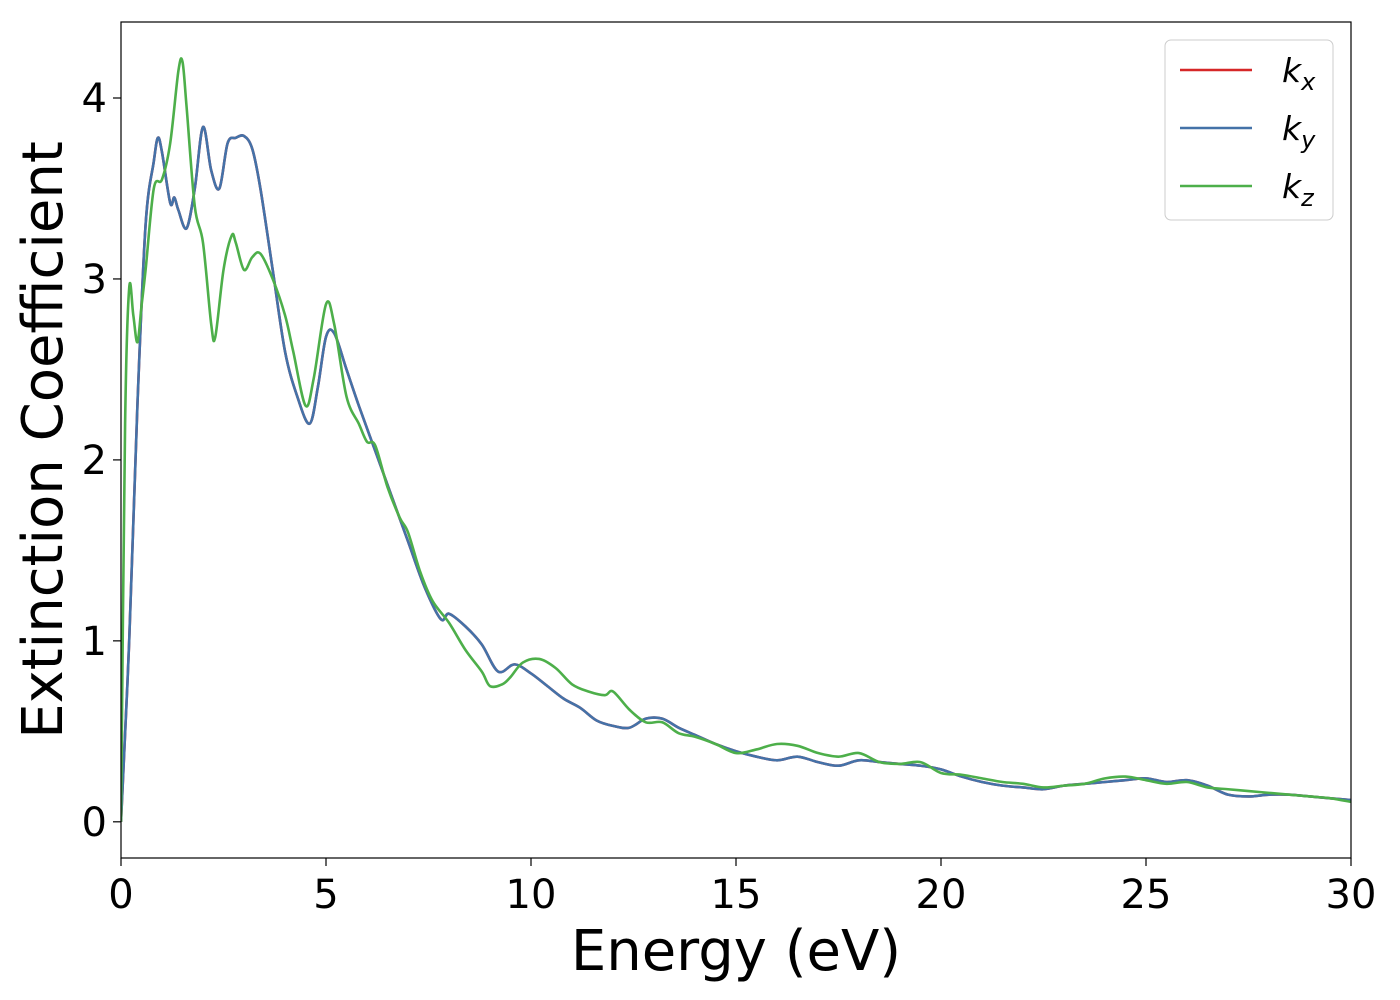 The image size is (1400, 1000). Describe the element at coordinates (94, 99) in the screenshot. I see `y-tick-label: 4` at that location.